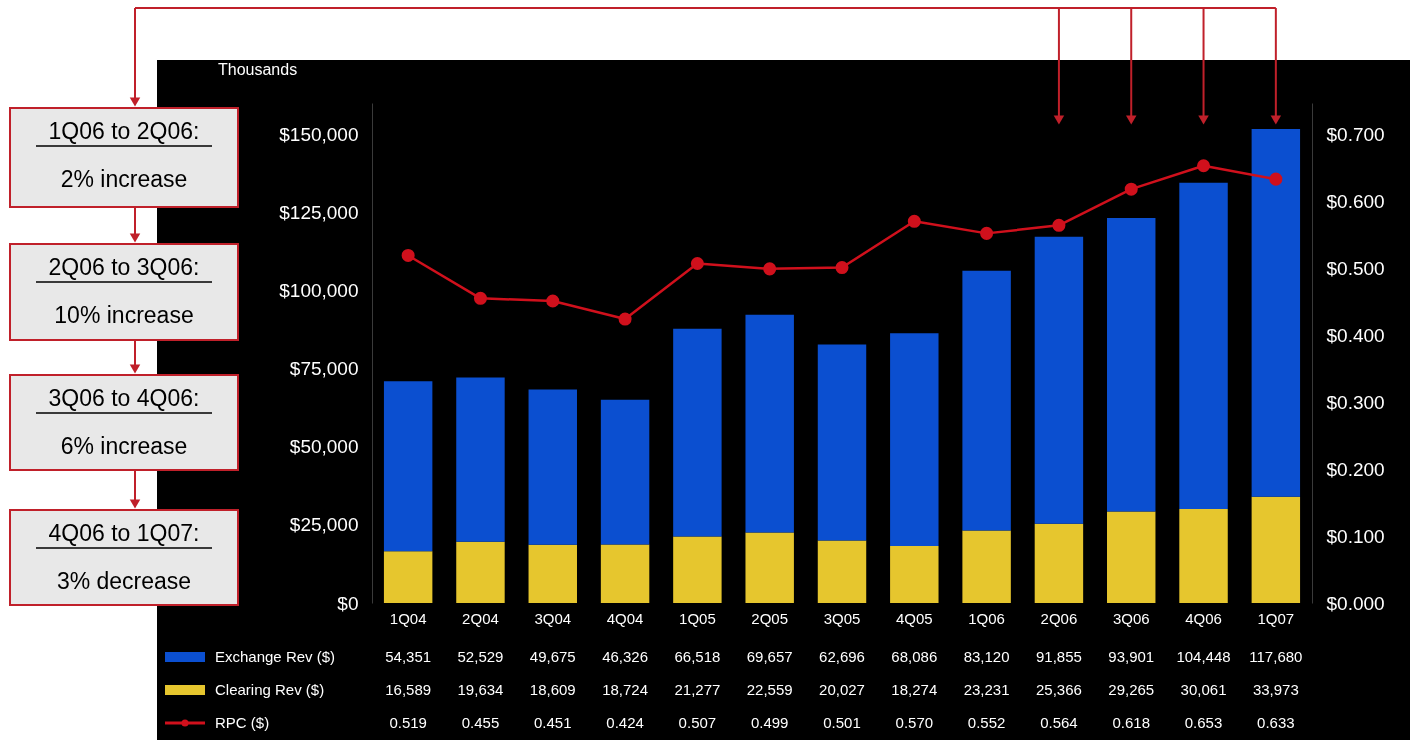  I want to click on data-label: 0.499, so click(769, 722).